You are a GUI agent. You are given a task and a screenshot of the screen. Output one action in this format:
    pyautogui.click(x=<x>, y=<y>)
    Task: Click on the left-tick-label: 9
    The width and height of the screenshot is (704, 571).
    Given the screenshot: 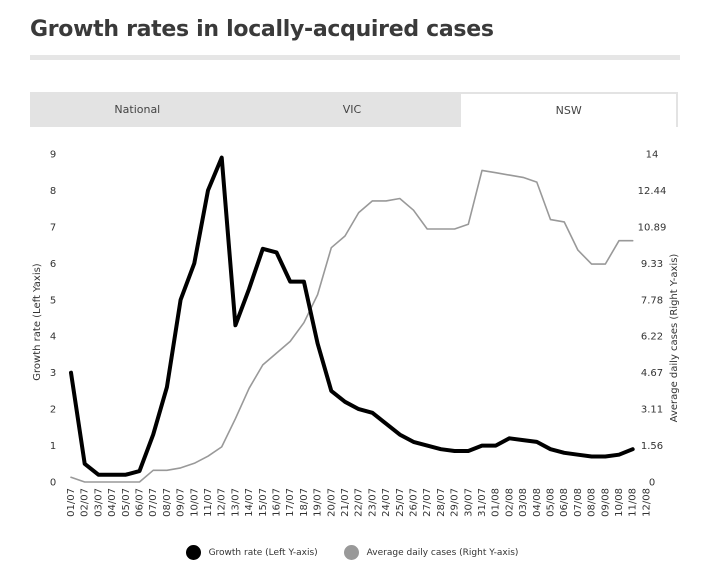 What is the action you would take?
    pyautogui.click(x=53, y=155)
    